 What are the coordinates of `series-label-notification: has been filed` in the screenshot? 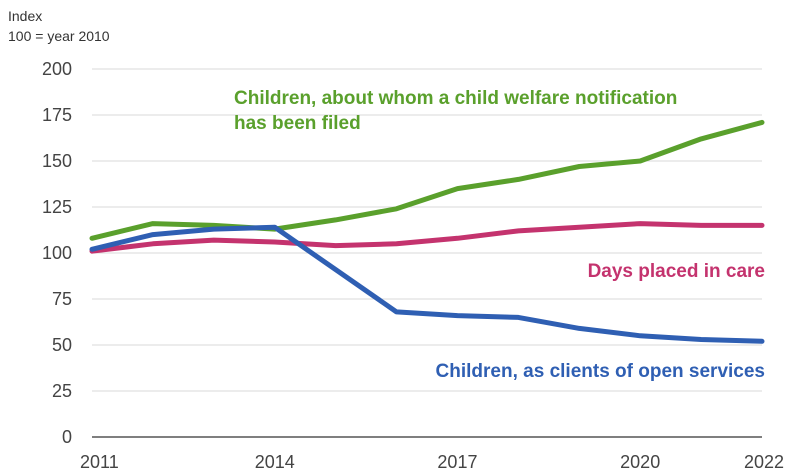 It's located at (297, 123).